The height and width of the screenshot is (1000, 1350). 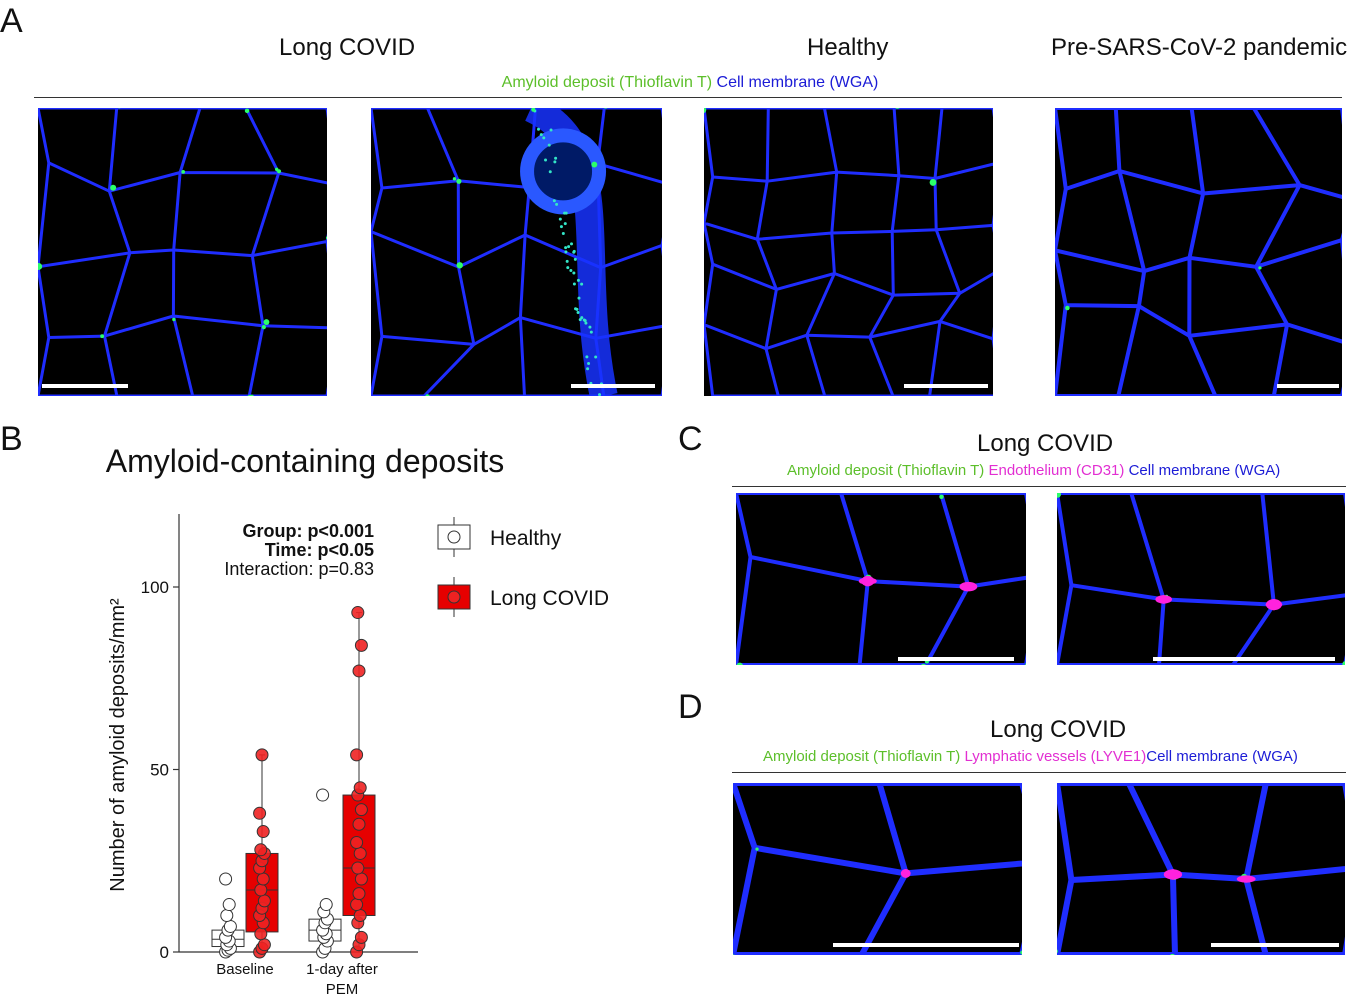 I want to click on legend-long-covid: Long COVID, so click(x=523, y=597).